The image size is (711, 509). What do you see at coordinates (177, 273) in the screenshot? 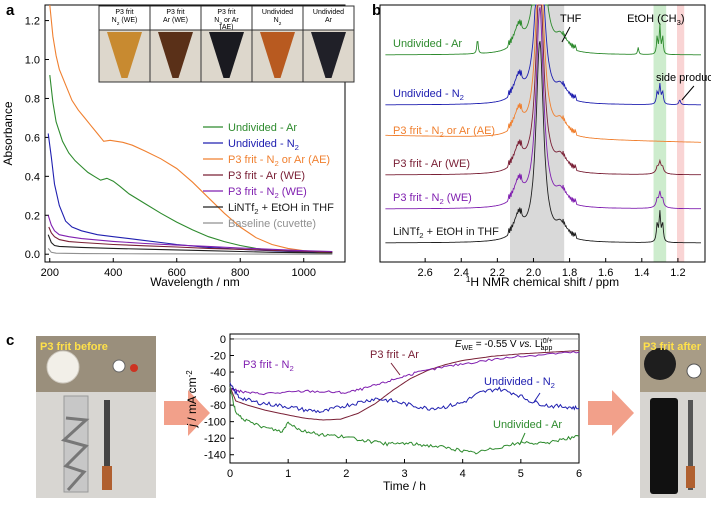
I see `x-tick-label: 600` at bounding box center [177, 273].